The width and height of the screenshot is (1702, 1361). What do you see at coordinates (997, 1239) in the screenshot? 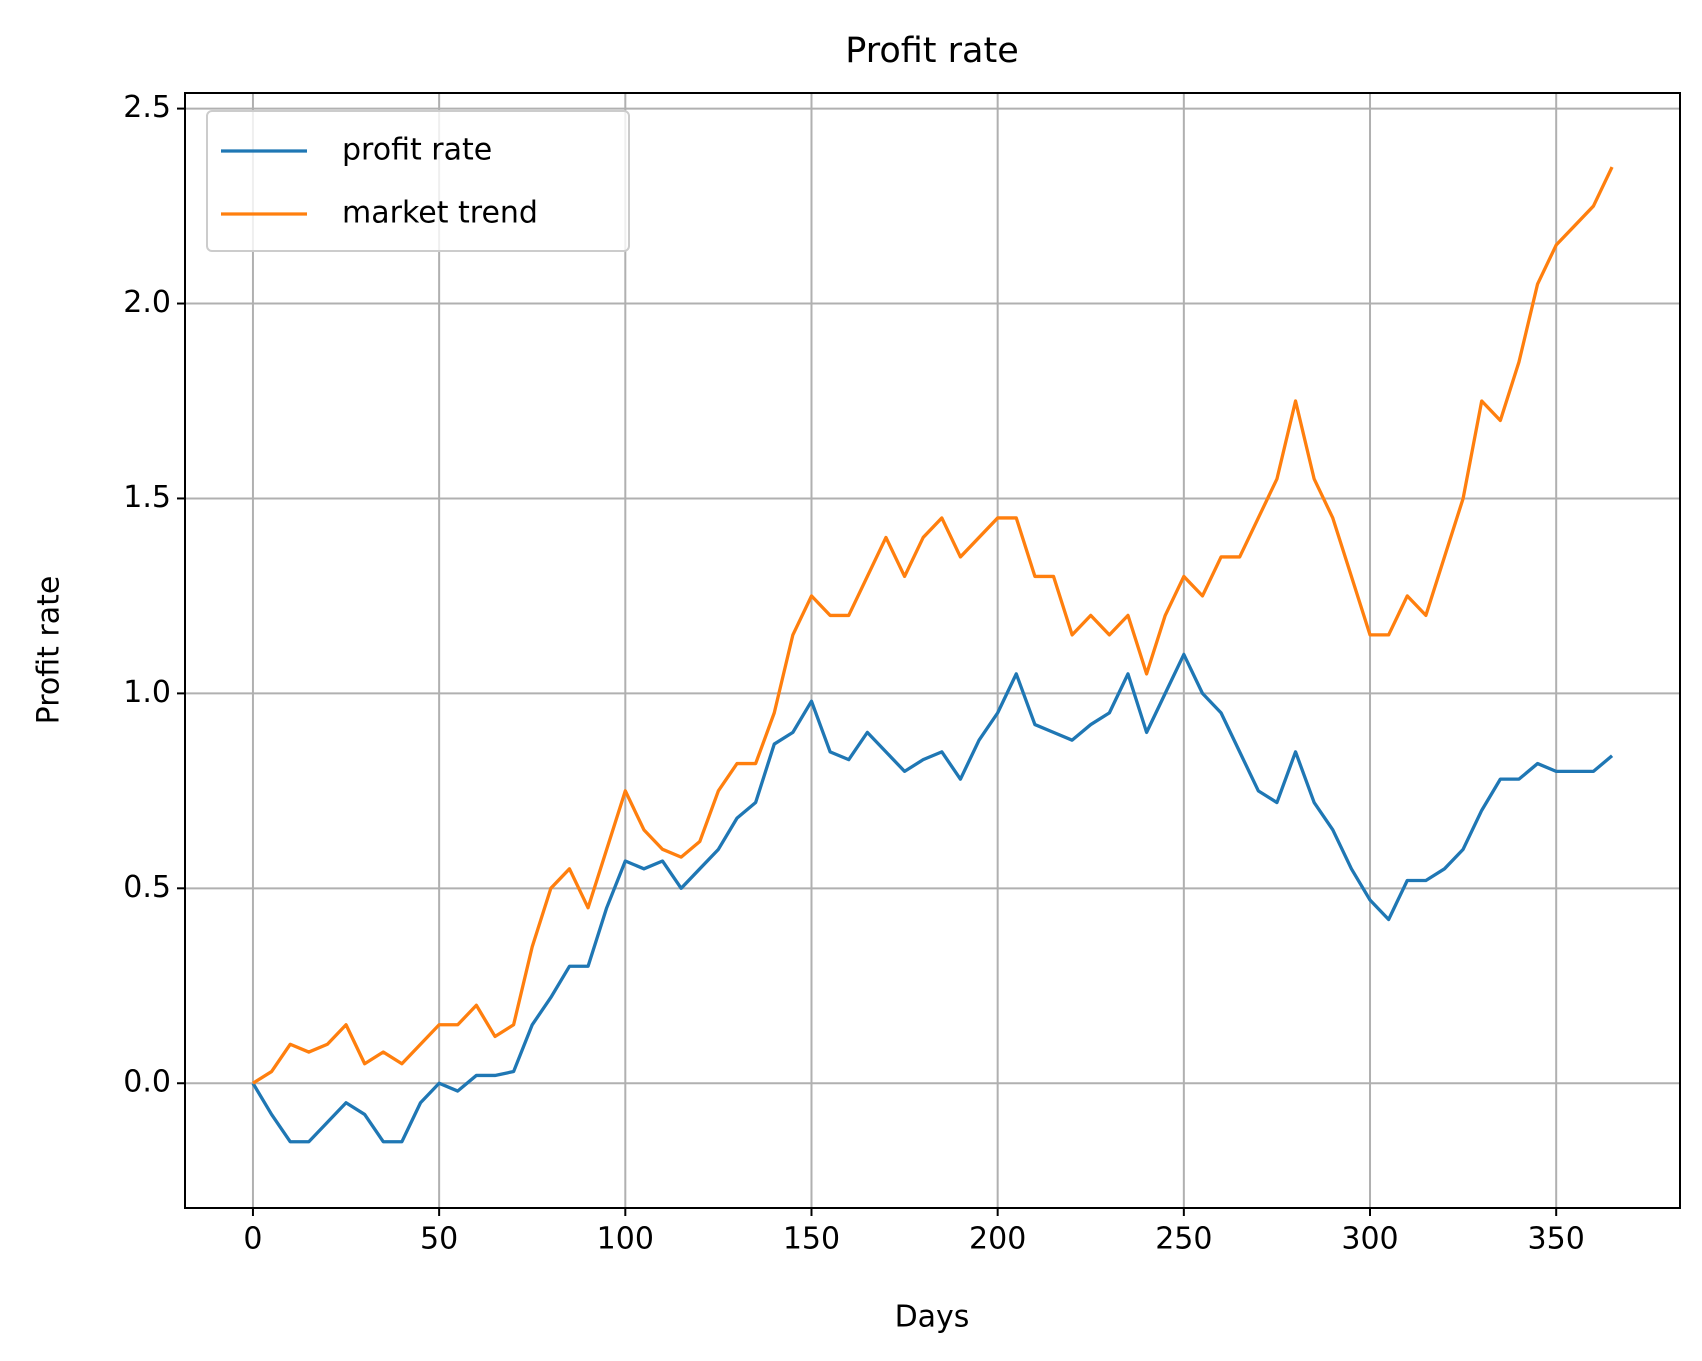
I see `x-tick-label: 200` at bounding box center [997, 1239].